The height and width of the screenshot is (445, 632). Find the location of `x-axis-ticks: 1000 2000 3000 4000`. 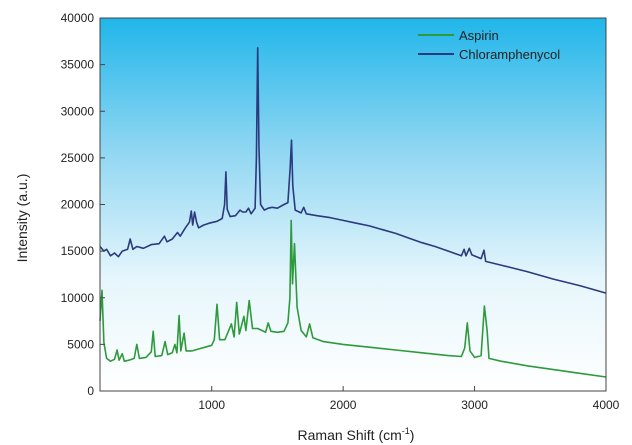

x-axis-ticks: 1000 2000 3000 4000 is located at coordinates (409, 399).